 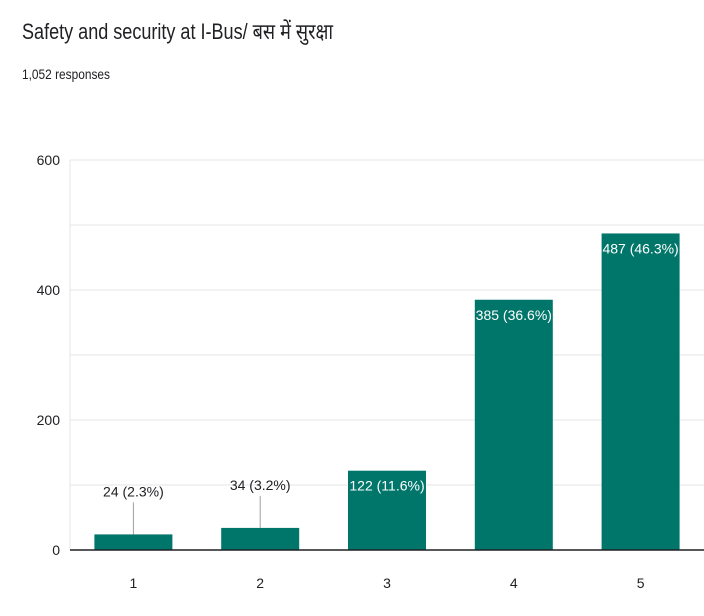 What do you see at coordinates (133, 491) in the screenshot?
I see `data-label: 24 (2.3%)` at bounding box center [133, 491].